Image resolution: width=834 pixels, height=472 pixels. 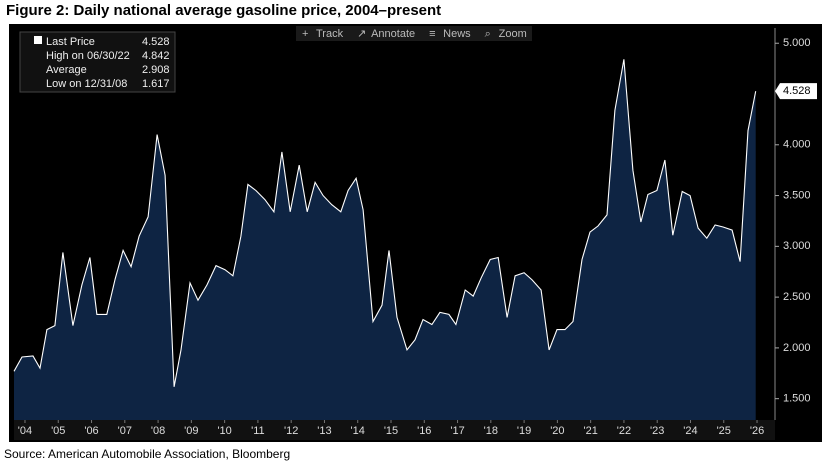 I want to click on x-tick-label: '15, so click(x=391, y=431).